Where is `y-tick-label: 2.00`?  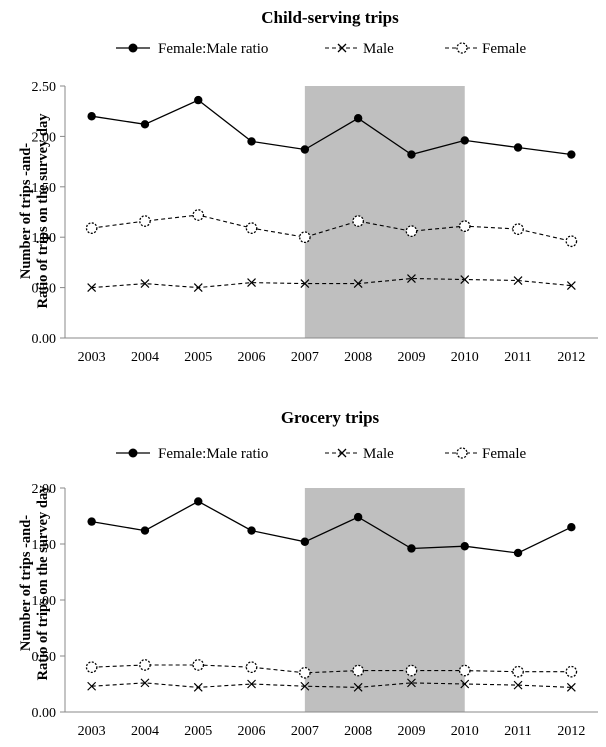 y-tick-label: 2.00 is located at coordinates (44, 137).